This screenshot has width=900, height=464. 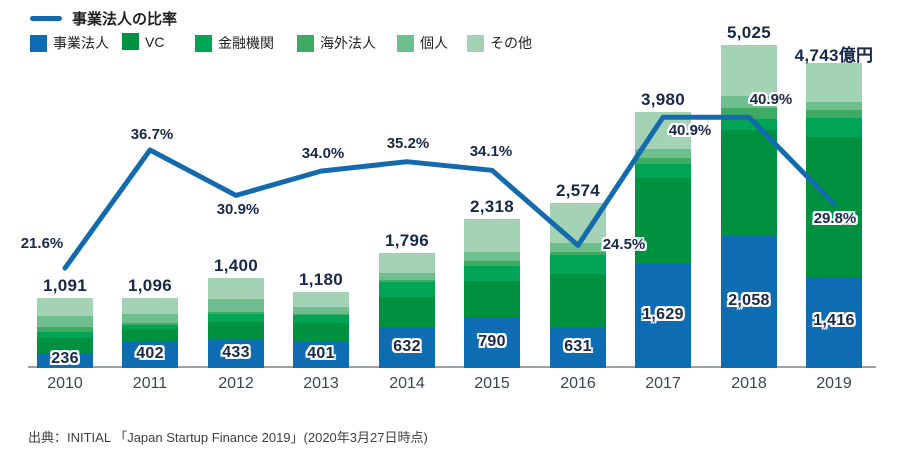 What do you see at coordinates (578, 383) in the screenshot?
I see `year-label: 2016` at bounding box center [578, 383].